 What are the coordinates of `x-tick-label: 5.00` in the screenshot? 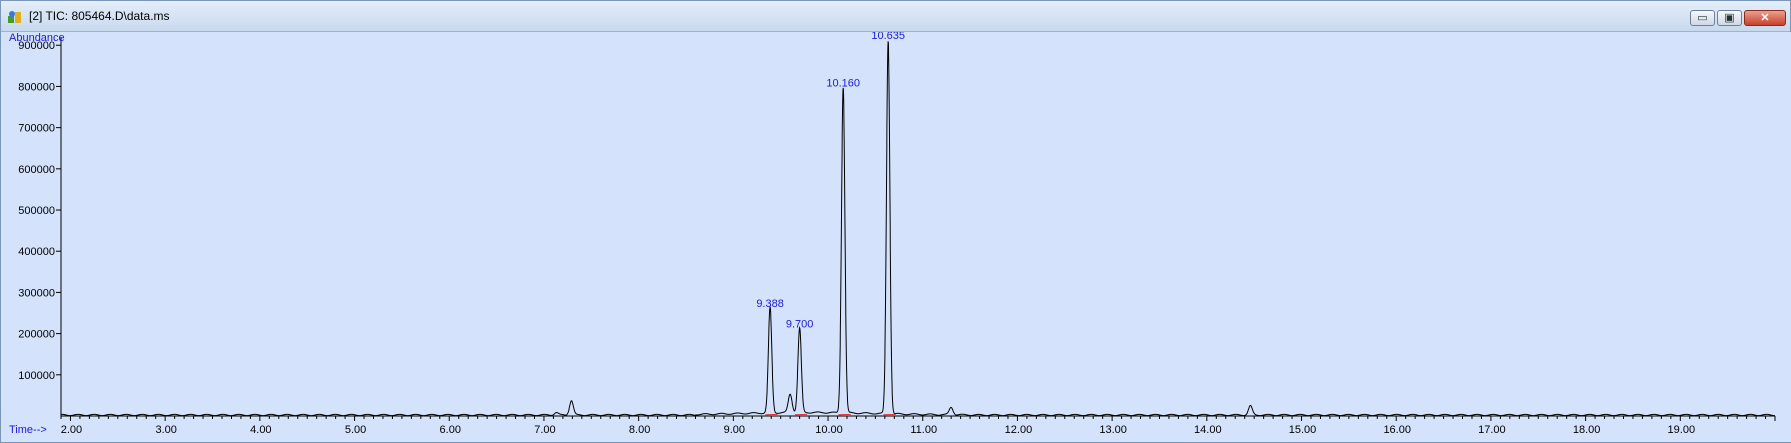 It's located at (355, 430).